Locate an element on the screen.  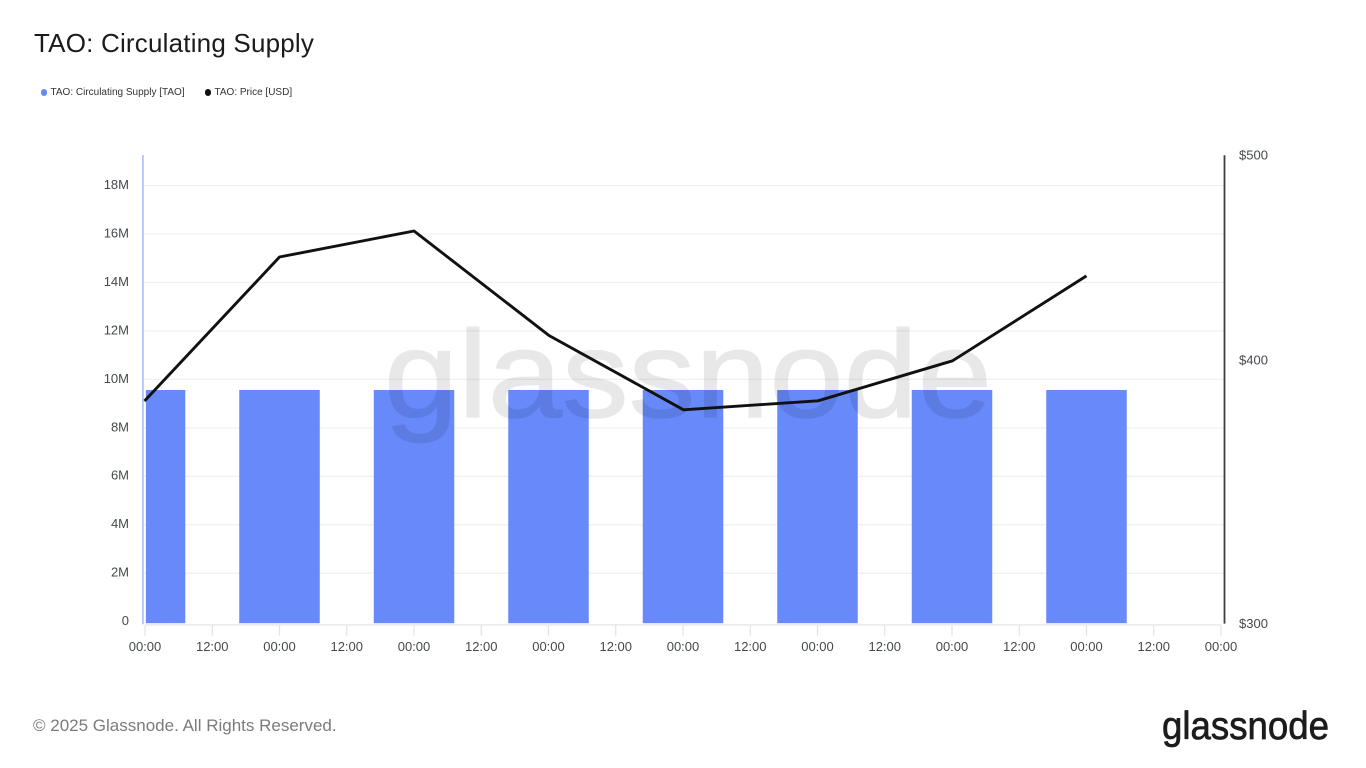
svg-text: 10M is located at coordinates (116, 378).